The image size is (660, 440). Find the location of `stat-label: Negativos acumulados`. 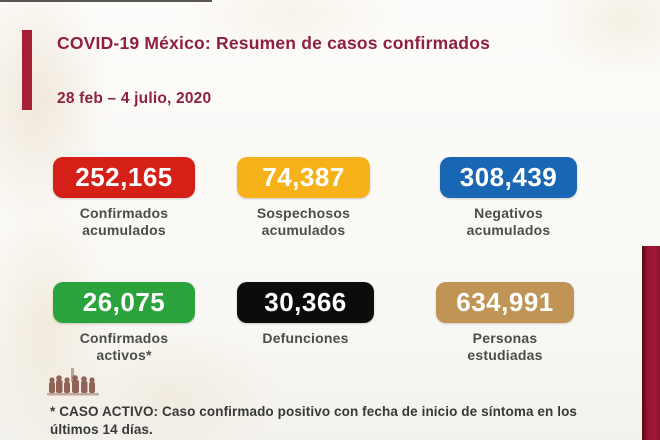

stat-label: Negativos acumulados is located at coordinates (508, 221).